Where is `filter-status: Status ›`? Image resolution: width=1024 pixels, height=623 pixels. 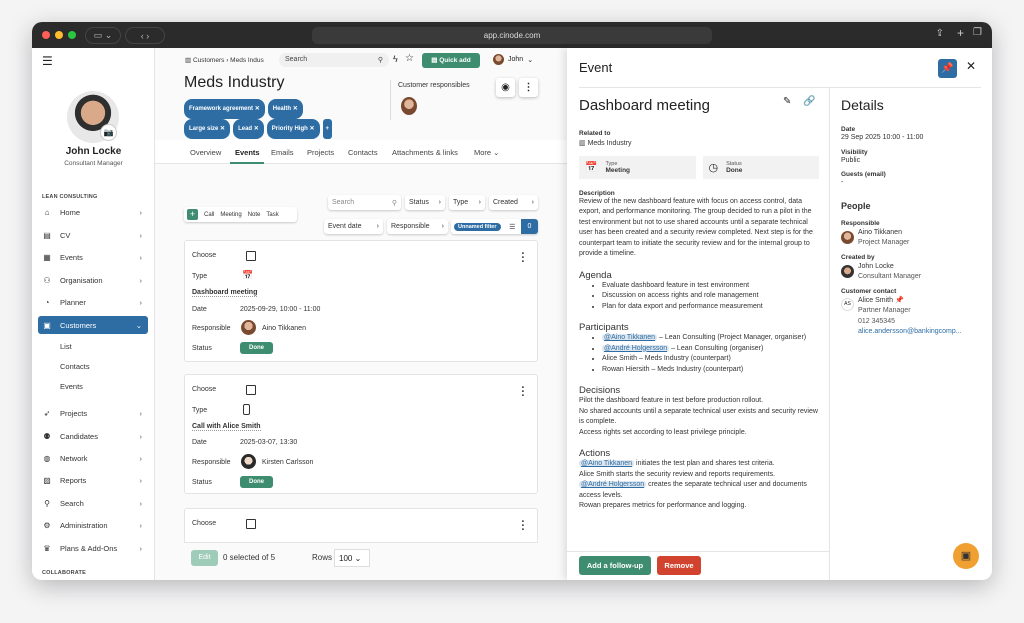
filter-status: Status › is located at coordinates (425, 202).